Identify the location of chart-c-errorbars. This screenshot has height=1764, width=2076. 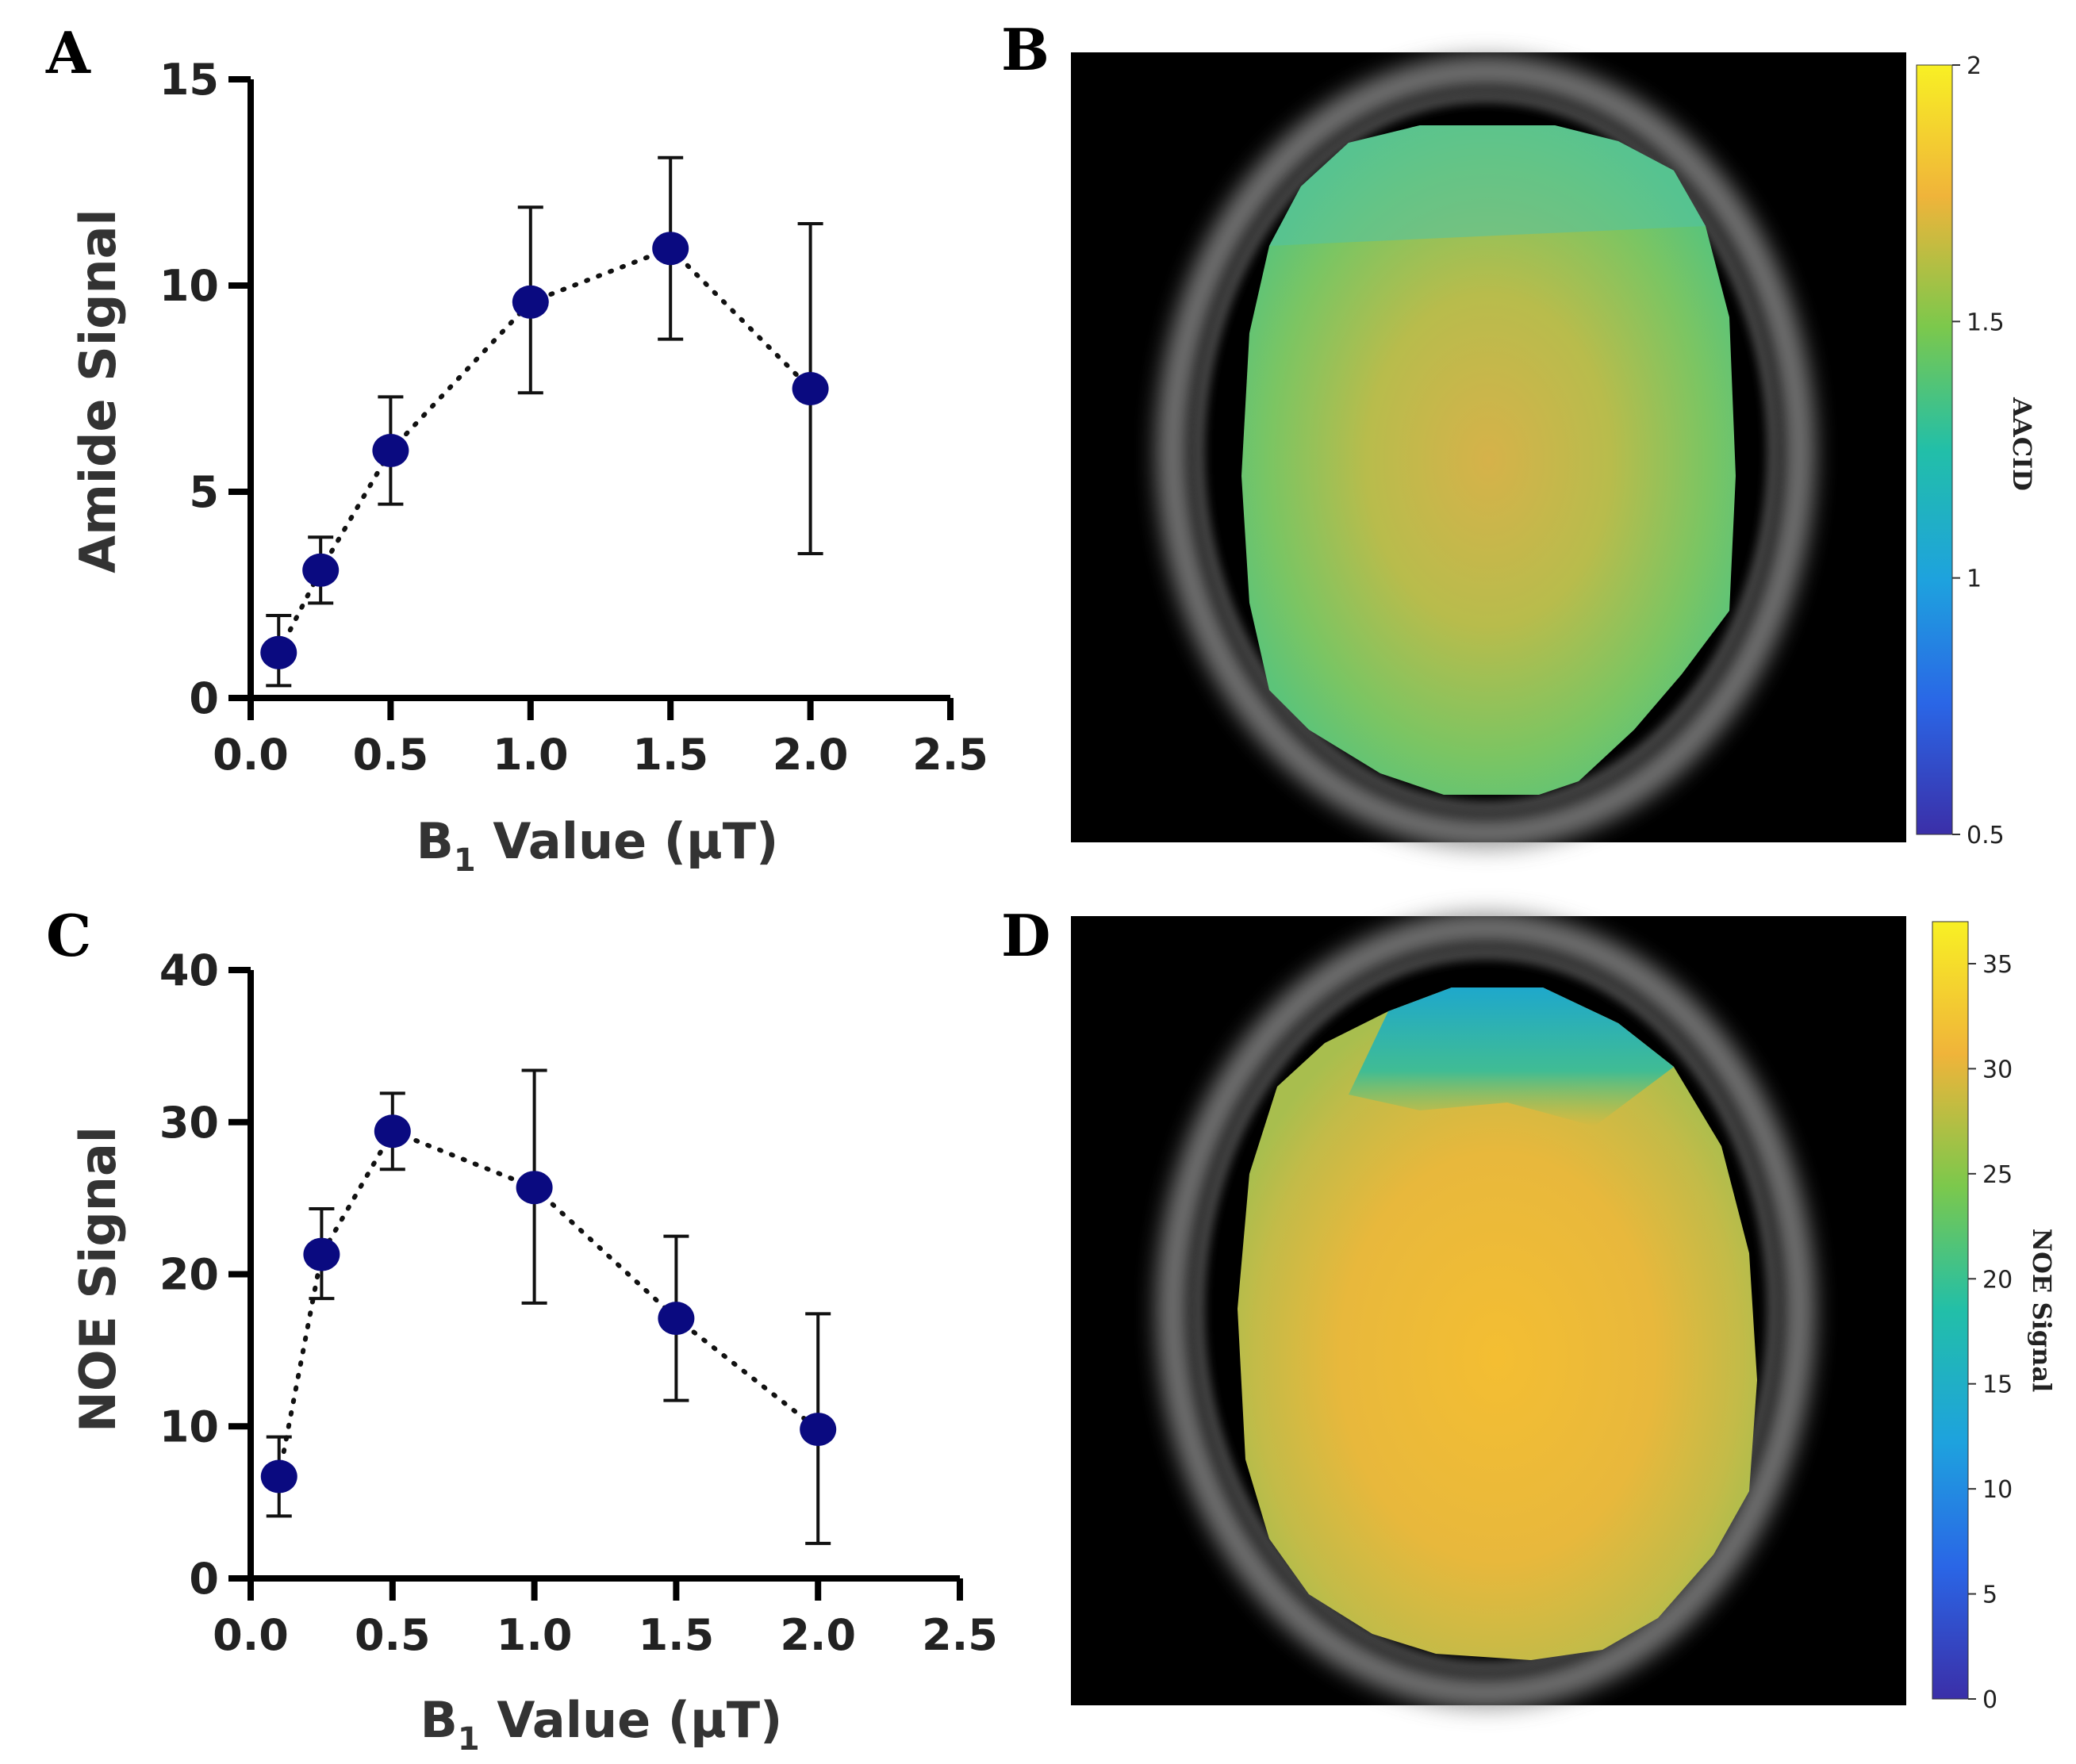
(548, 1306).